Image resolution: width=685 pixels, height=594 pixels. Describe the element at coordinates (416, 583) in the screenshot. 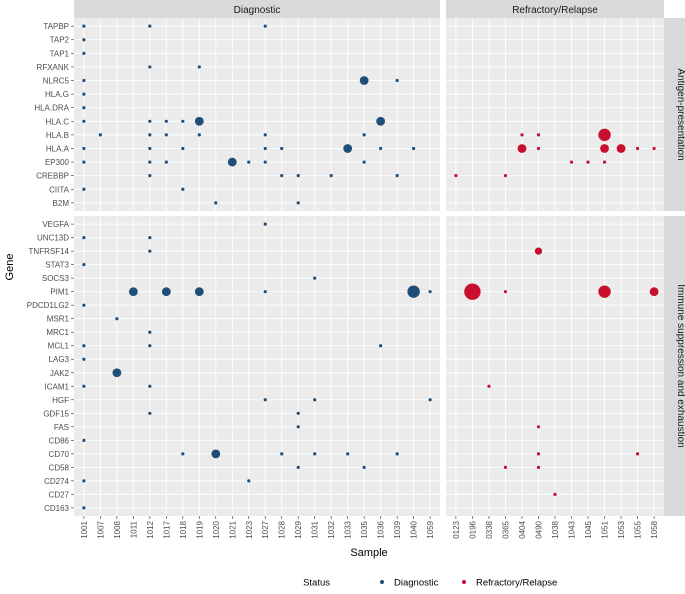

I see `legend-label: Diagnostic` at that location.